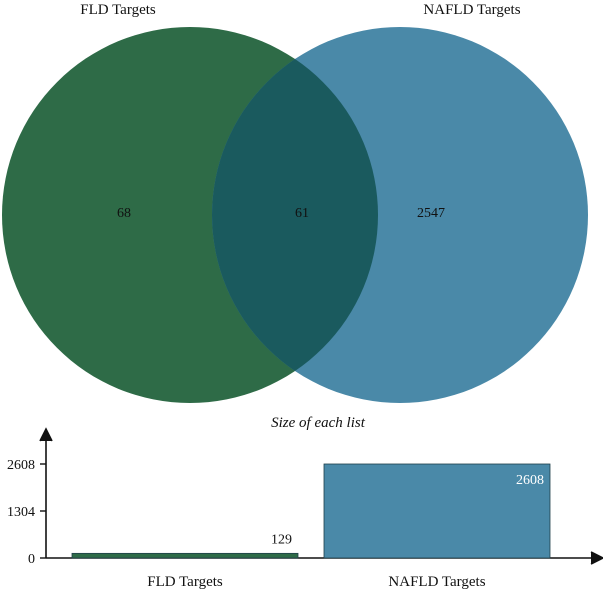 The image size is (603, 590). Describe the element at coordinates (21, 465) in the screenshot. I see `y-tick-label-2: 2608` at that location.